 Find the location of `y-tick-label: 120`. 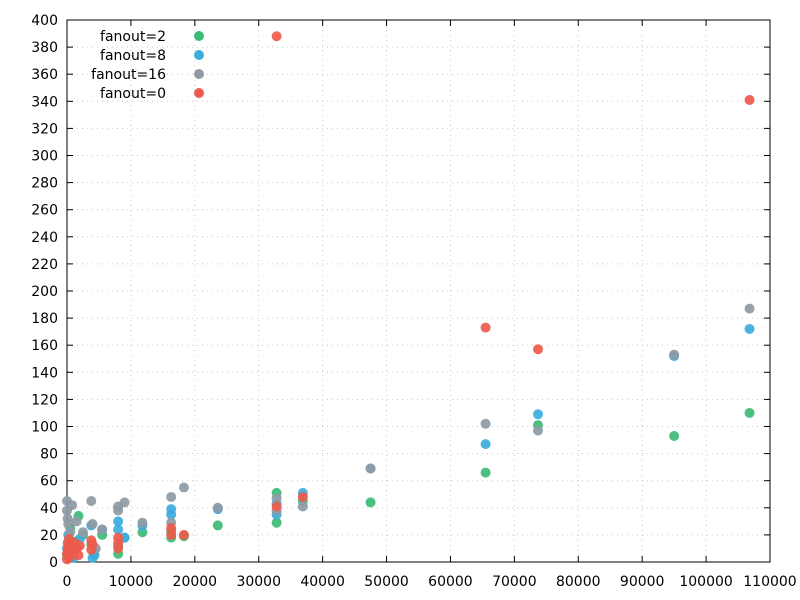

y-tick-label: 120 is located at coordinates (44, 400).